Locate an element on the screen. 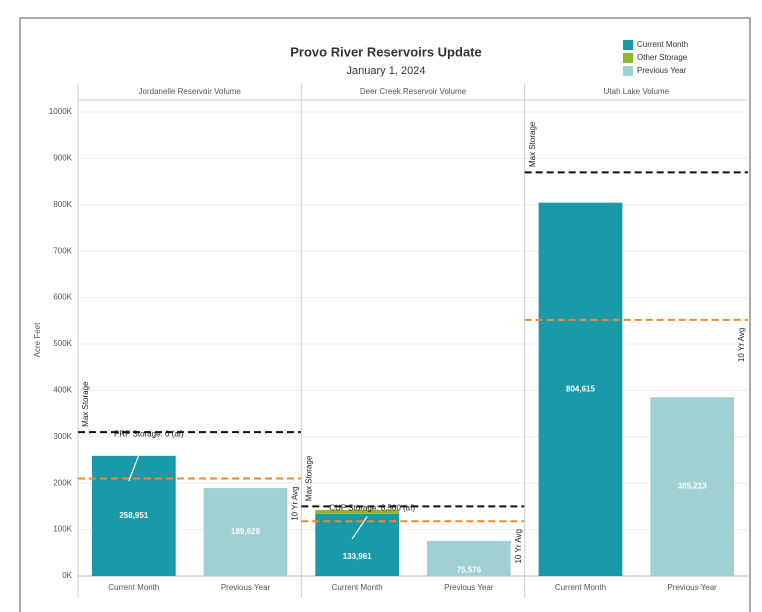 This screenshot has height=612, width=762. data-label: 258,951 is located at coordinates (133, 515).